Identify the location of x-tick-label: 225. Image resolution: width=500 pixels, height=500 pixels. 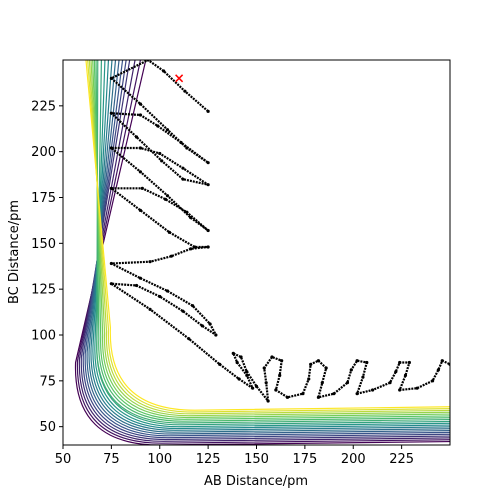
(401, 459).